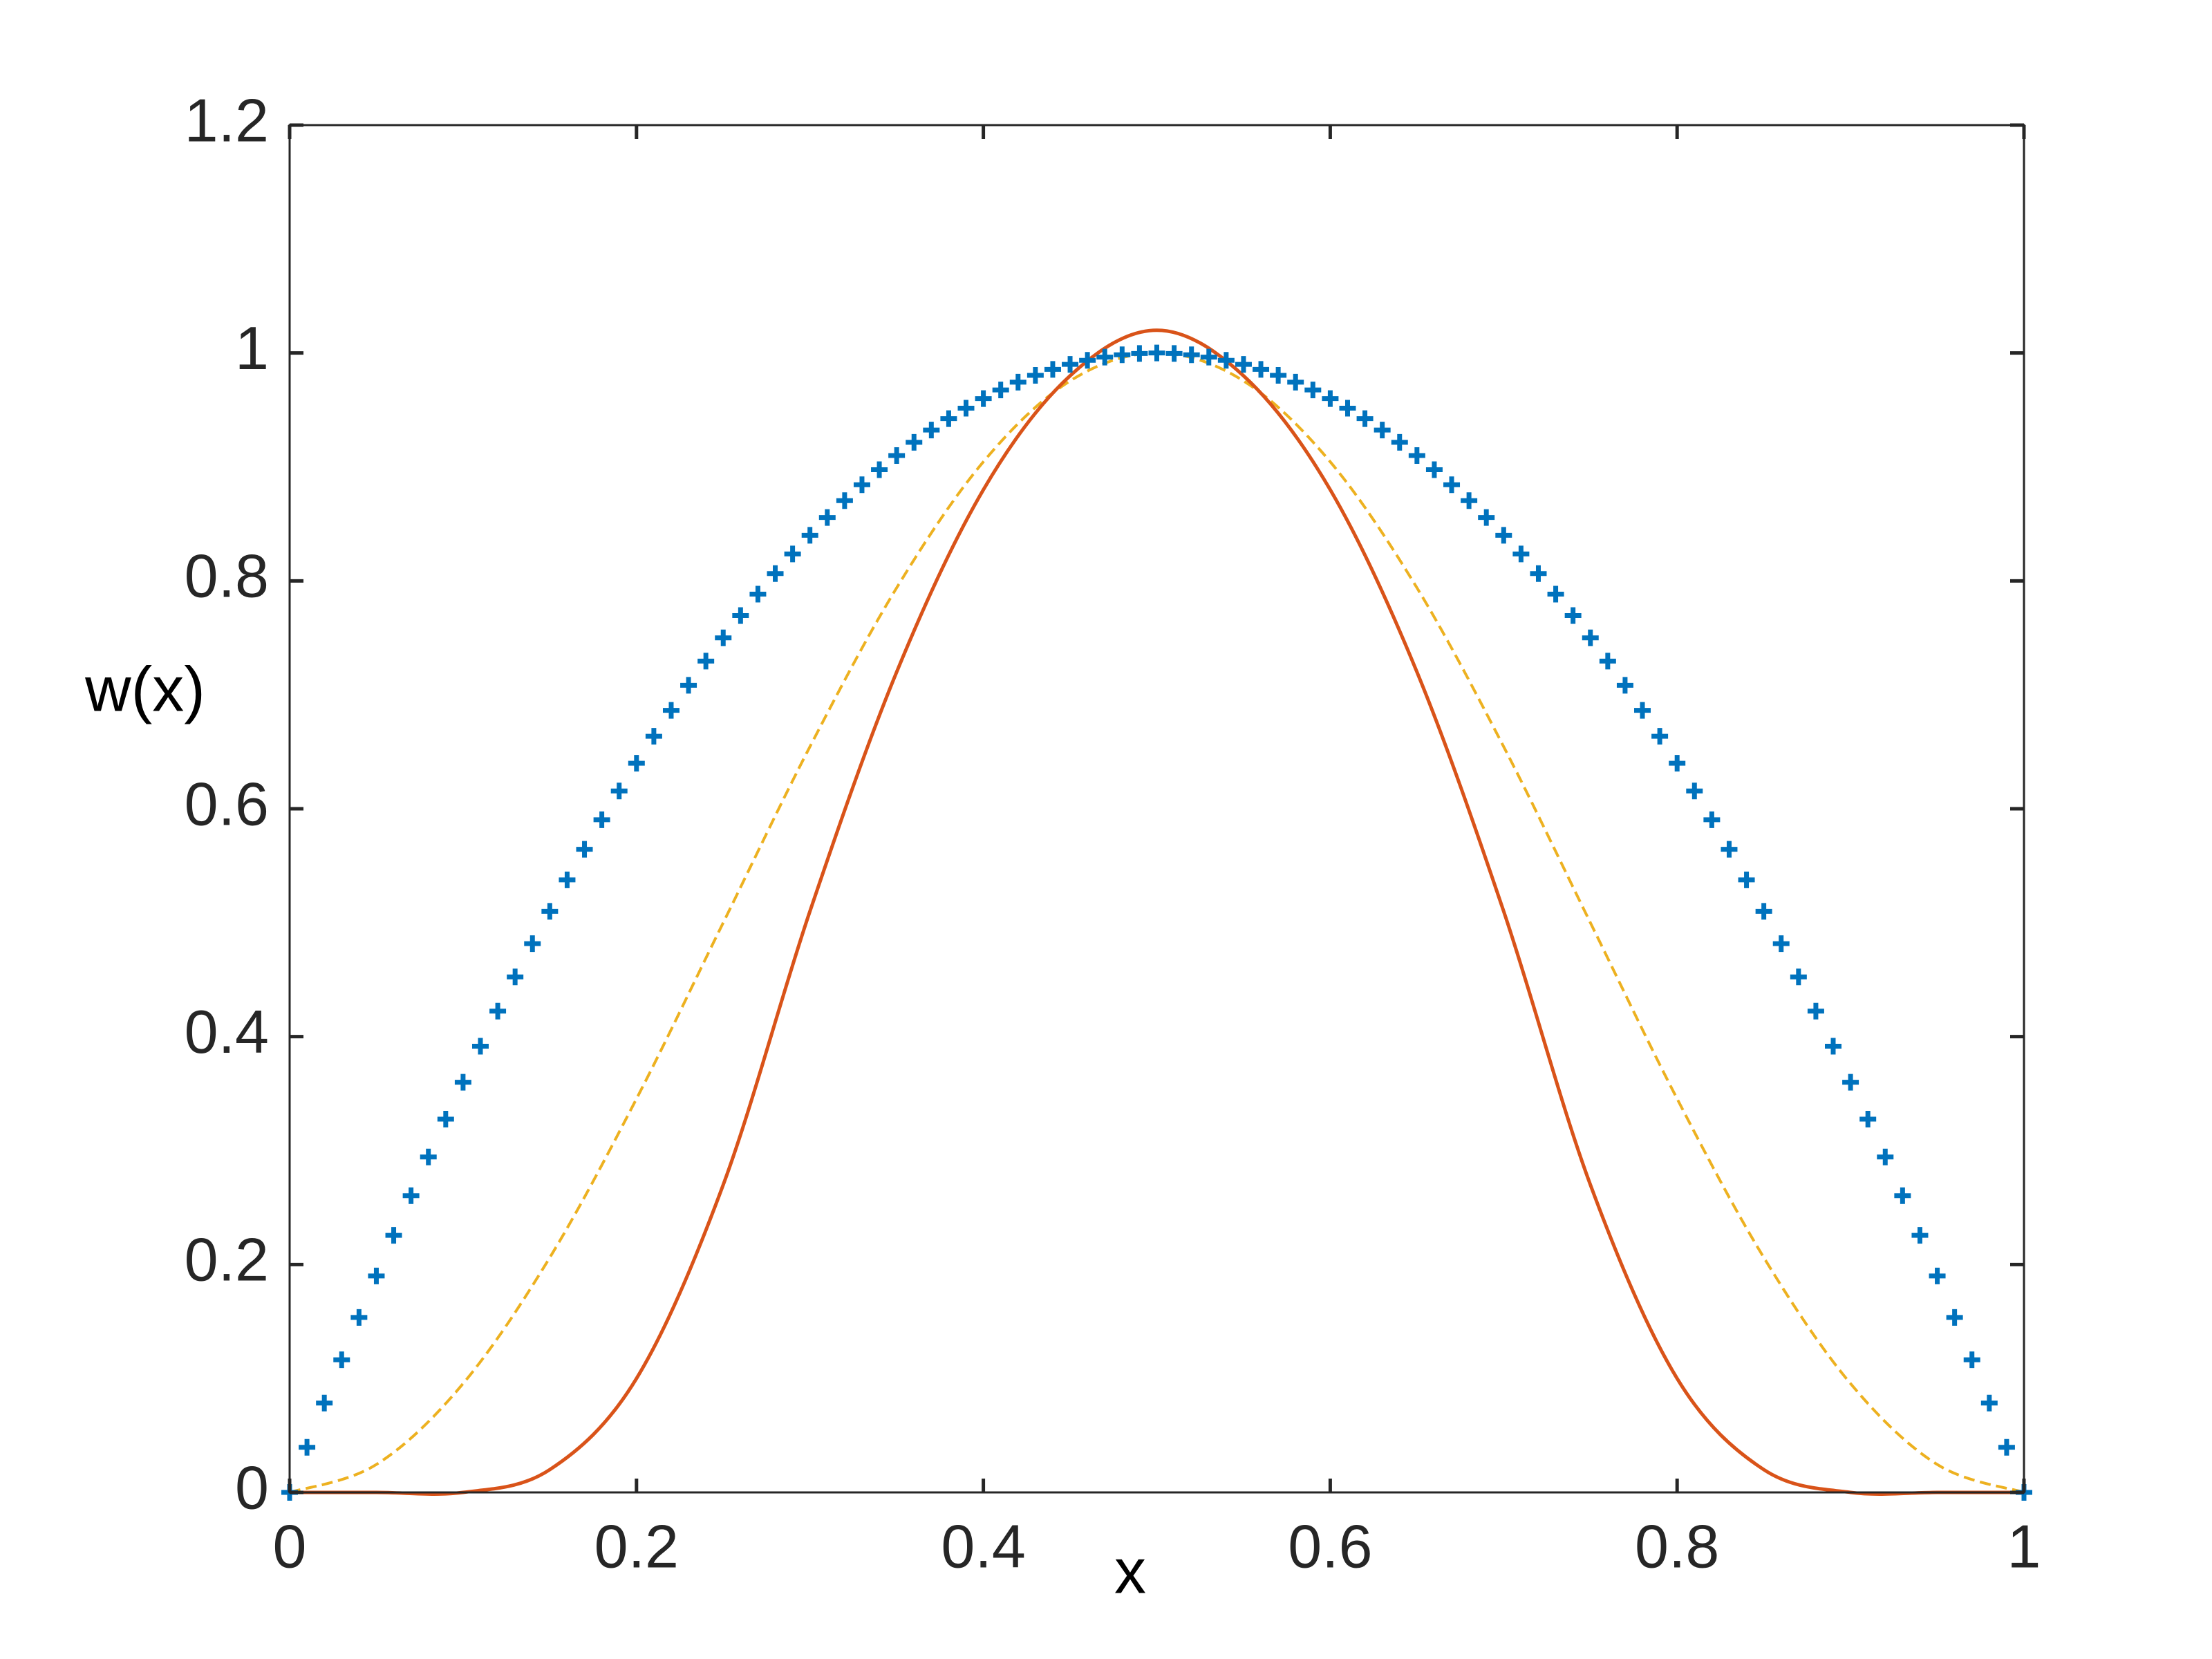 The width and height of the screenshot is (2212, 1659). What do you see at coordinates (227, 1260) in the screenshot?
I see `y-tick-label: 0.2` at bounding box center [227, 1260].